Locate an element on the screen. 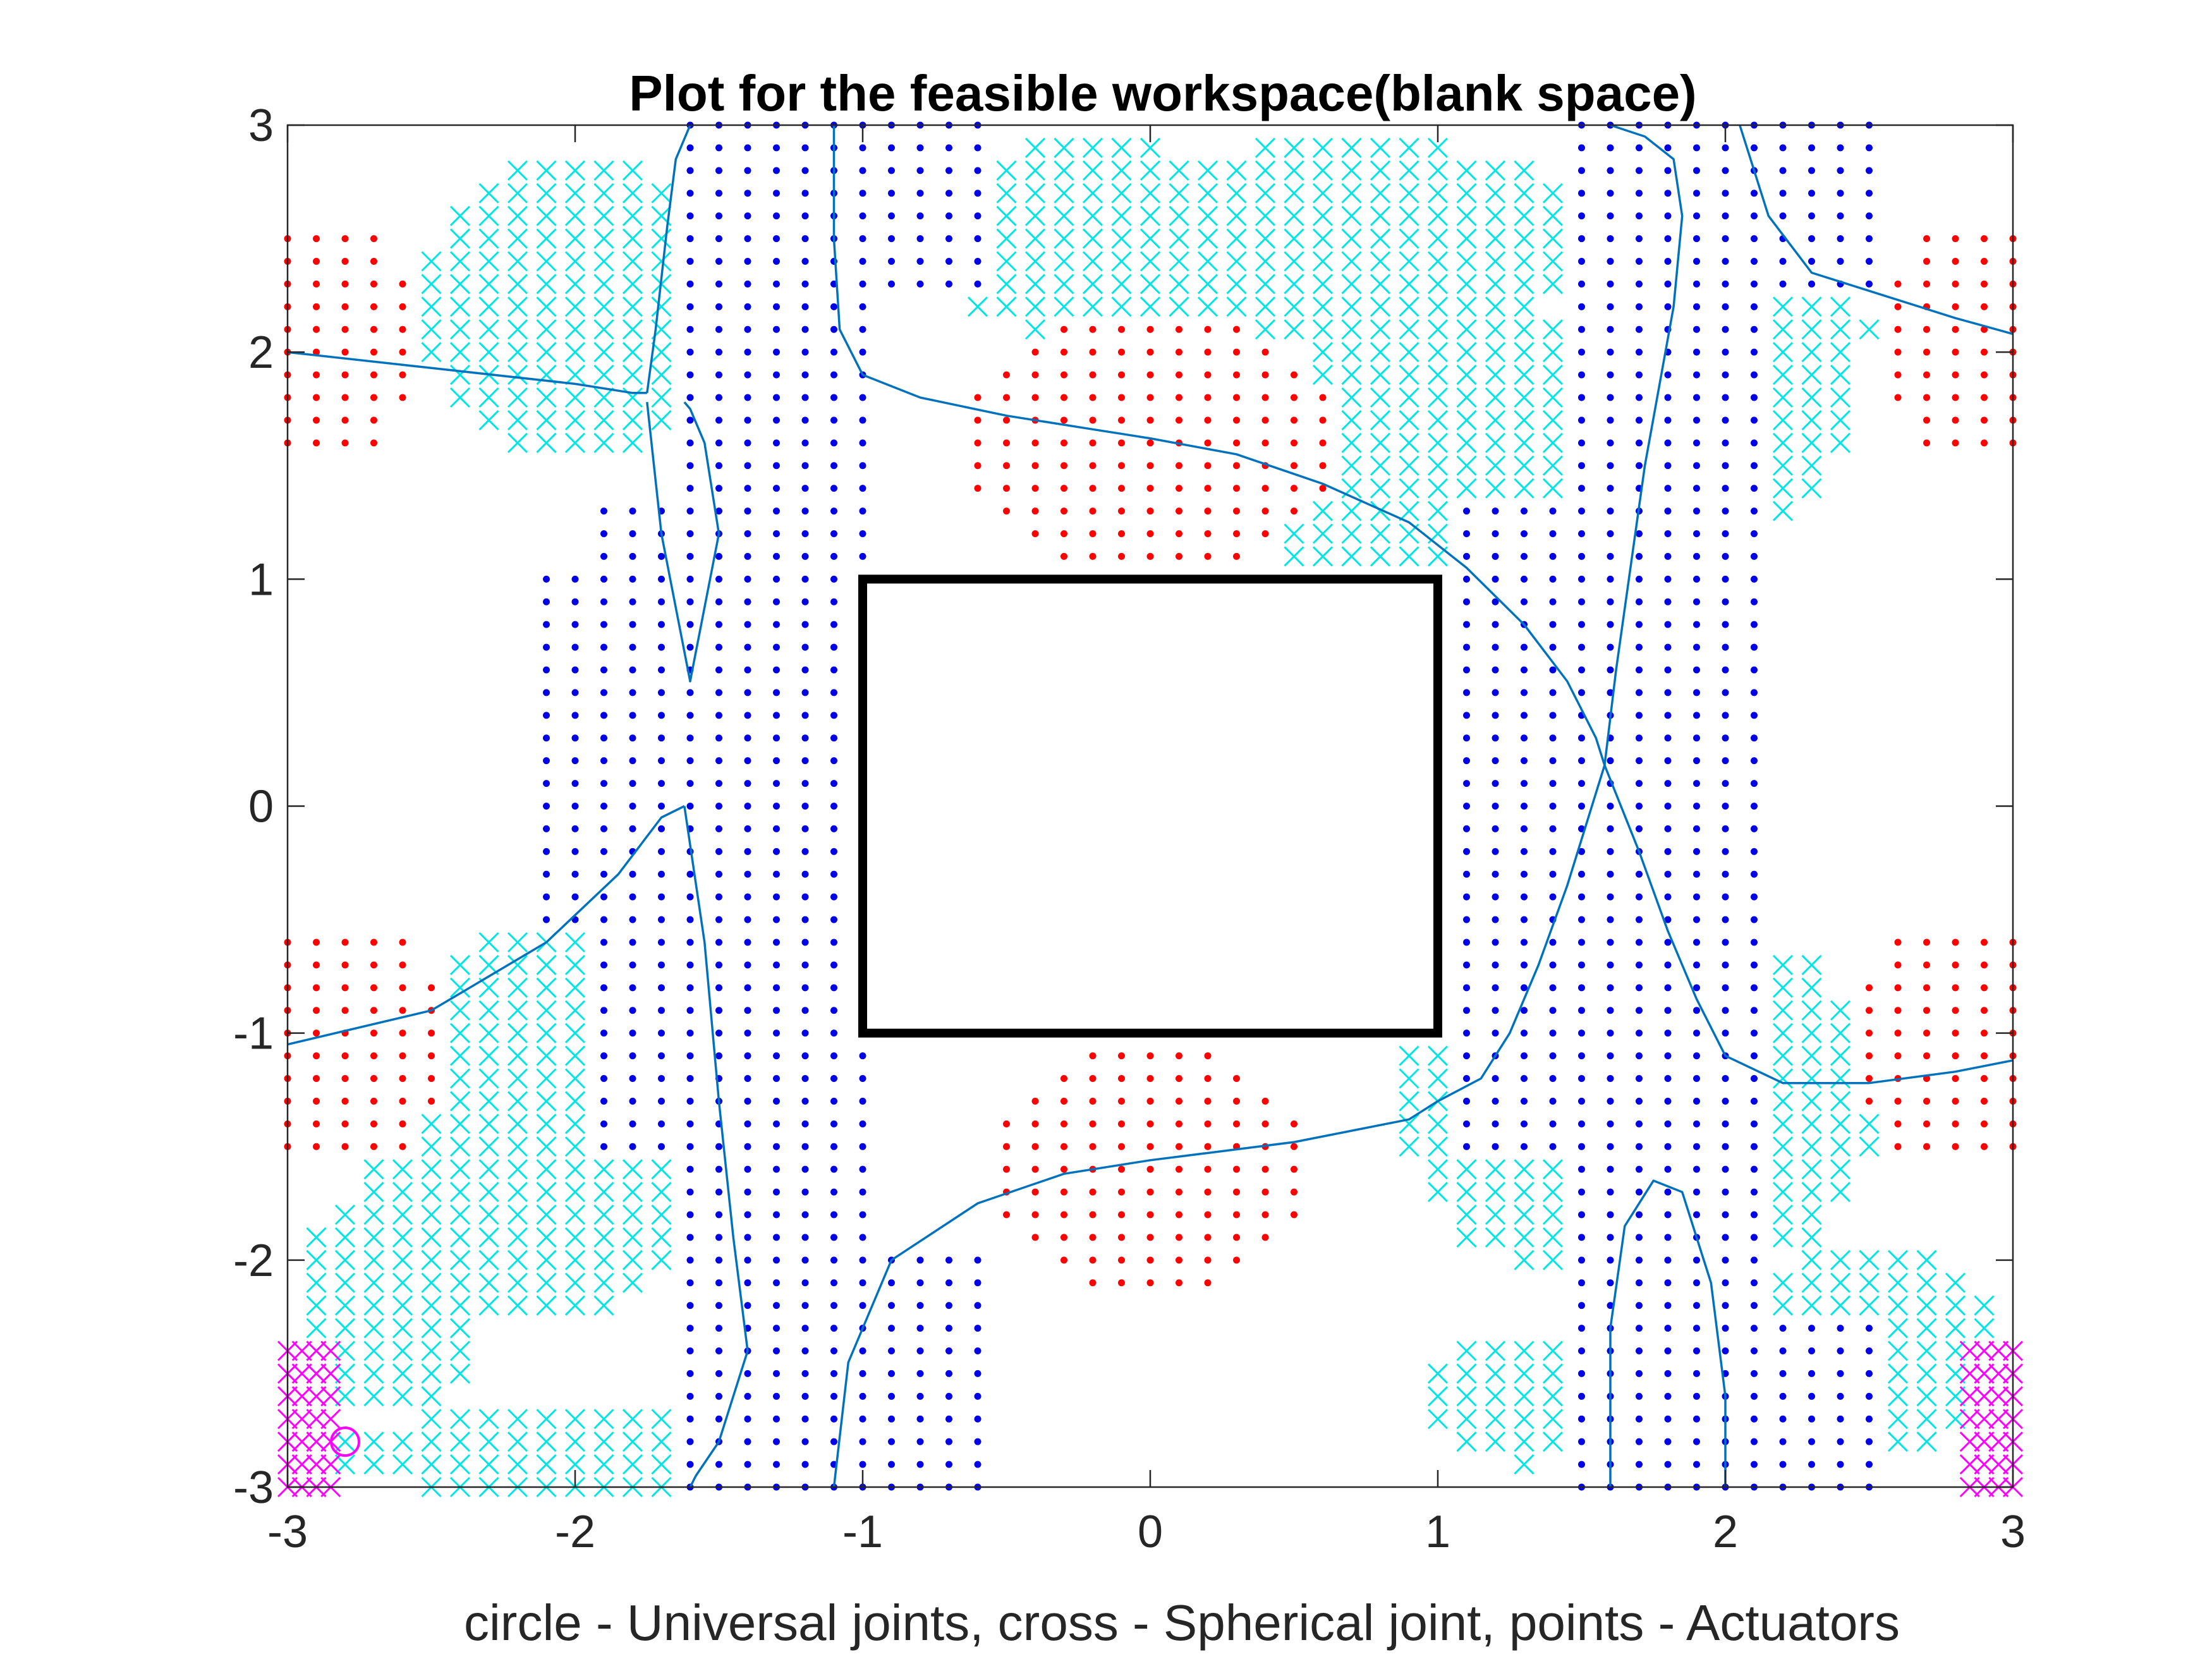 Image resolution: width=2212 pixels, height=1659 pixels. curve-line is located at coordinates (668, 259).